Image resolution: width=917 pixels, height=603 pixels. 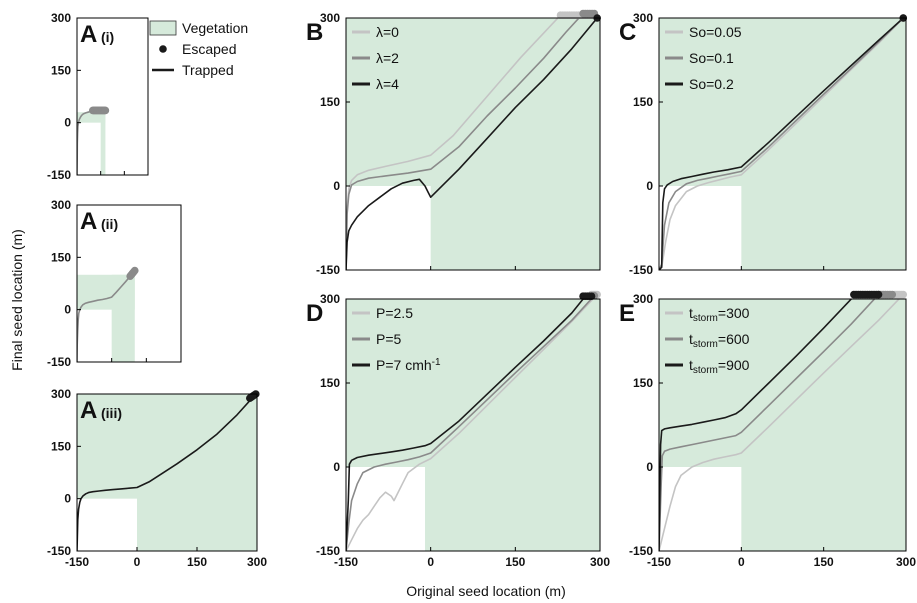 I want to click on legend-label: Vegetation, so click(x=215, y=28).